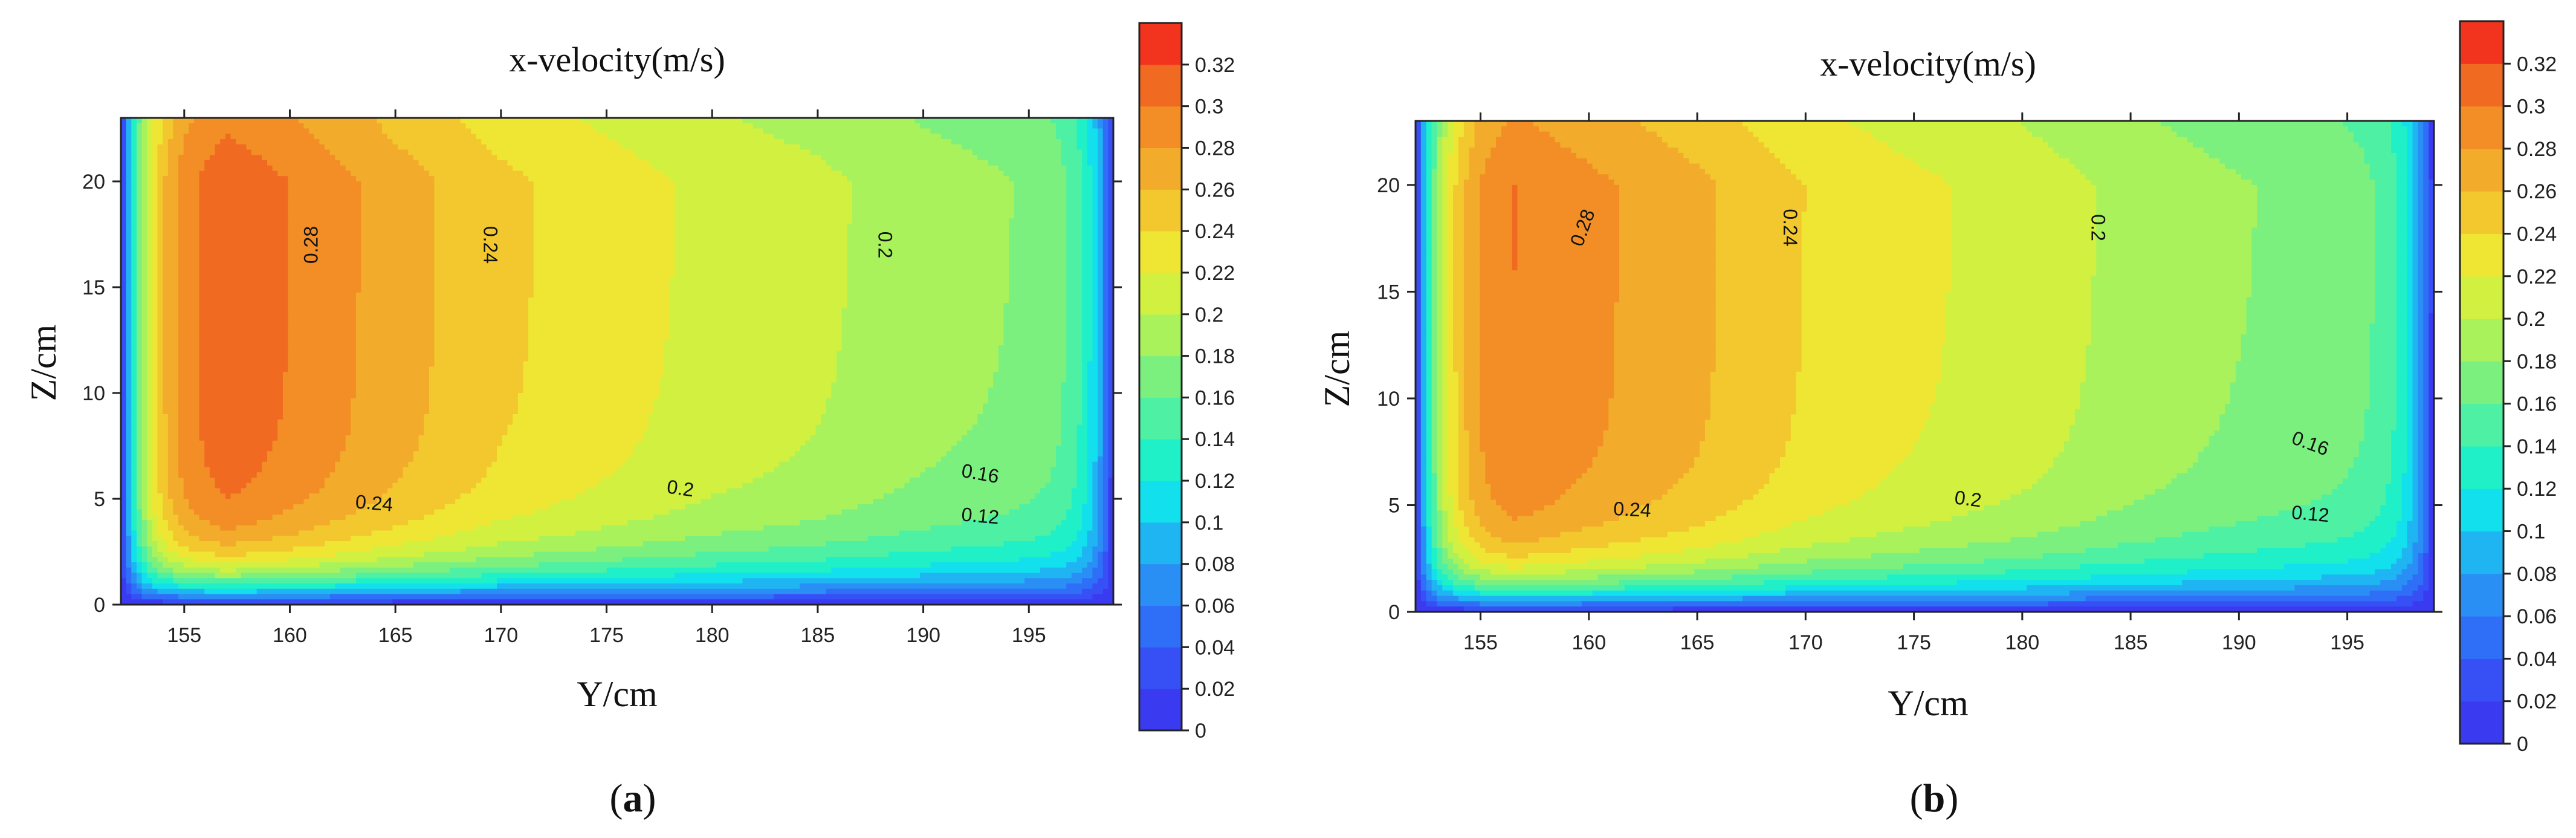 The image size is (2576, 838). Describe the element at coordinates (311, 245) in the screenshot. I see `contour-label-text: 0.28` at that location.